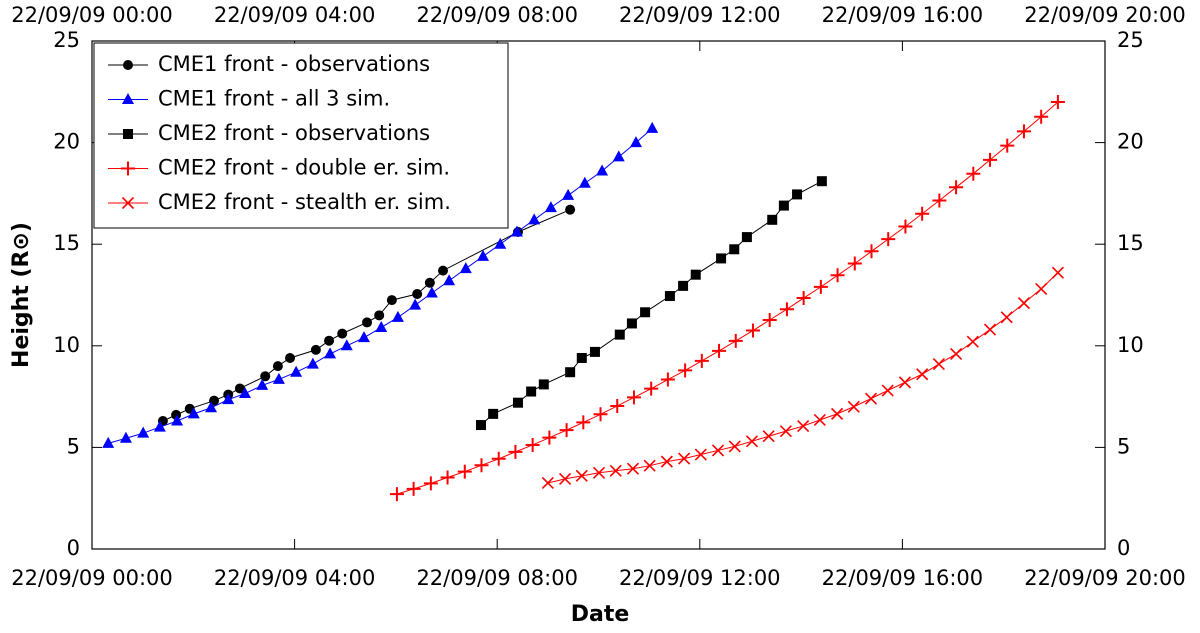  Describe the element at coordinates (73, 548) in the screenshot. I see `y-tick-label: 0` at that location.